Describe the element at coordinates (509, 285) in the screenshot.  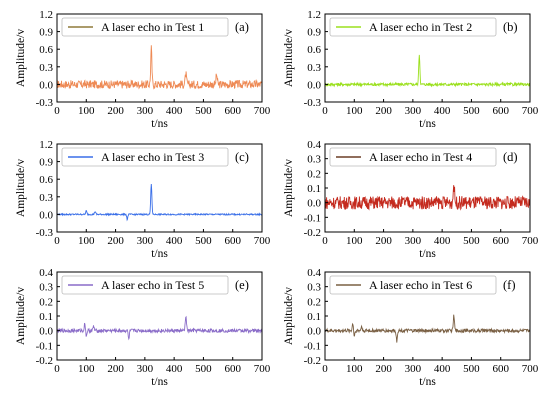
I see `panel-label: (f)` at that location.